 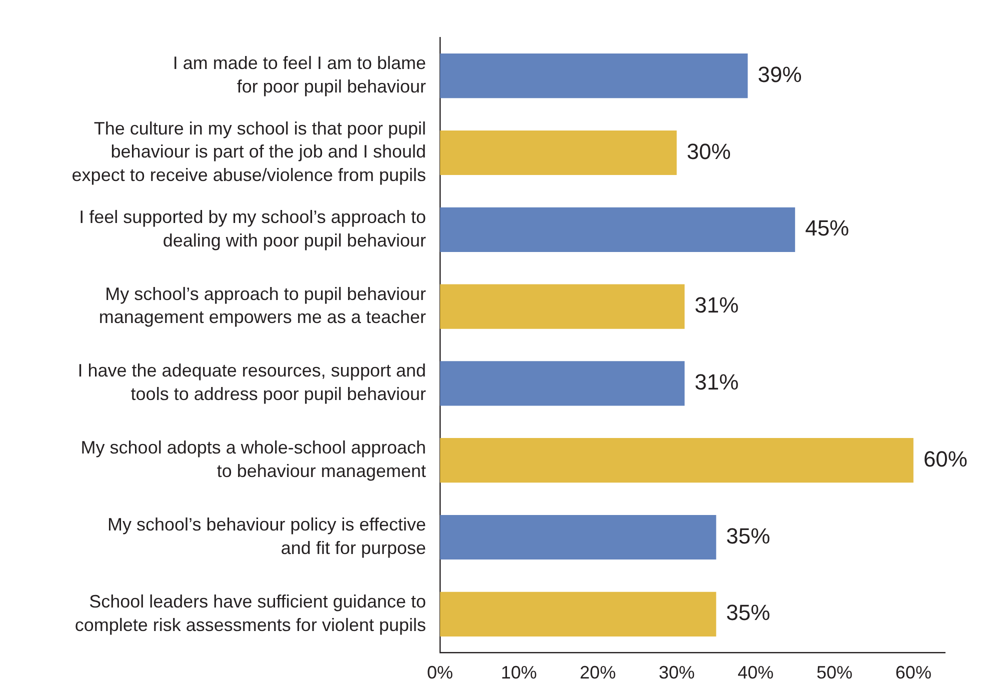 What do you see at coordinates (913, 672) in the screenshot?
I see `x-tick-label: 60%` at bounding box center [913, 672].